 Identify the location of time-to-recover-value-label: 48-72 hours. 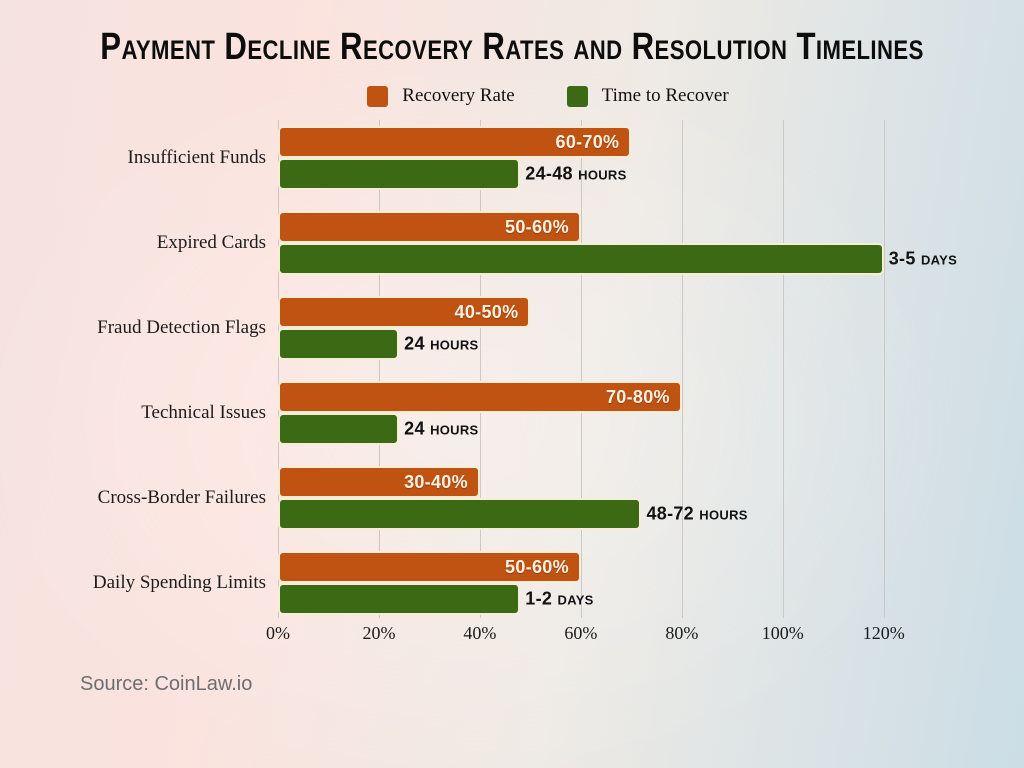
(697, 513).